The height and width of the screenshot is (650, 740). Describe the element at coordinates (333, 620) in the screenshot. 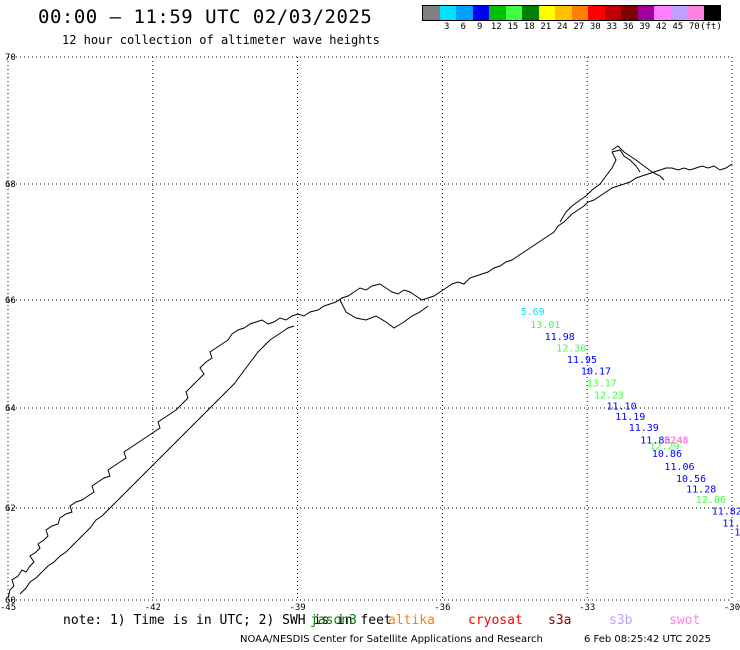

I see `satellite-legend-item: jason3` at that location.